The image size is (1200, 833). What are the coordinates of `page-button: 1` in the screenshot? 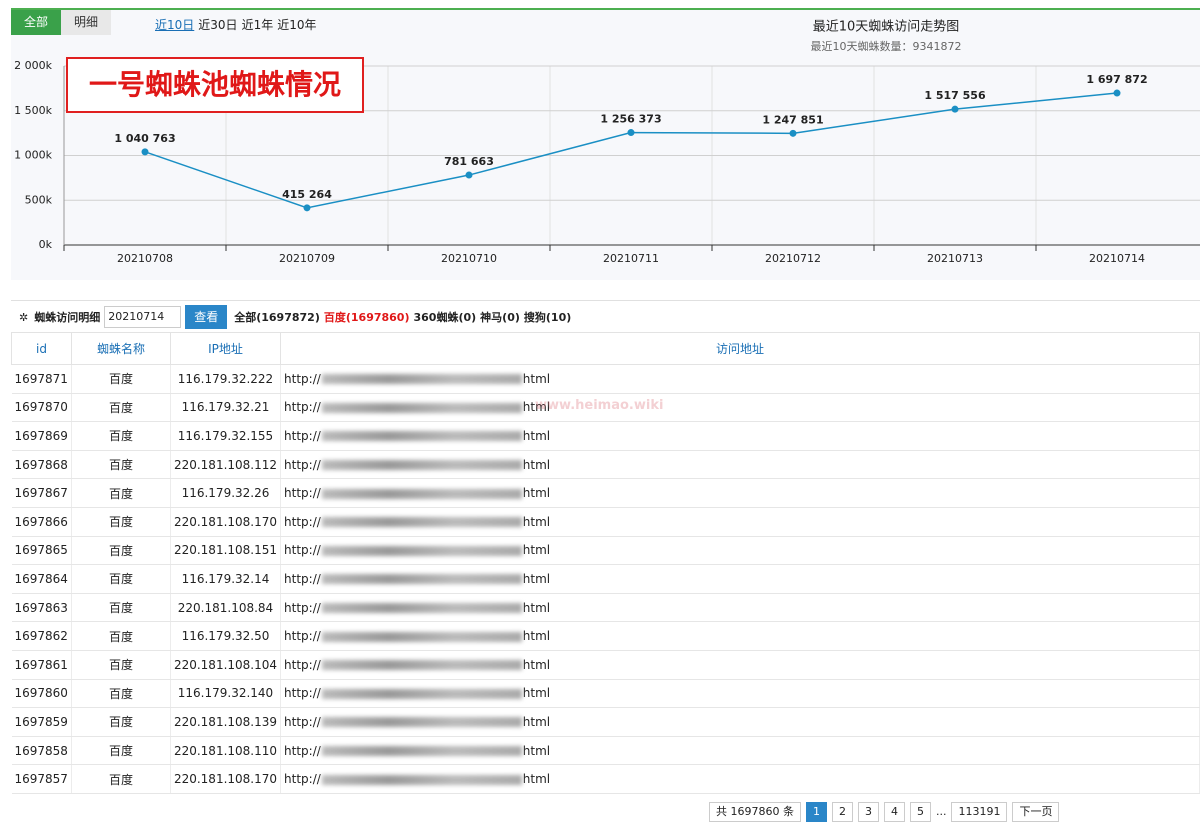 It's located at (816, 812).